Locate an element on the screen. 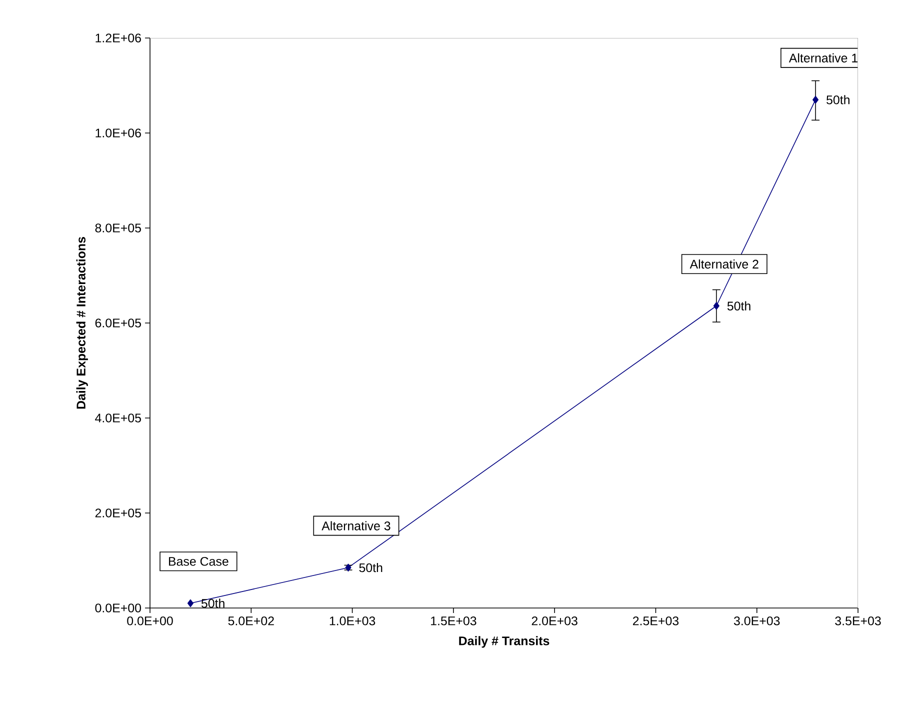 Image resolution: width=903 pixels, height=702 pixels. y-tick-label: 4.0E+05 is located at coordinates (118, 418).